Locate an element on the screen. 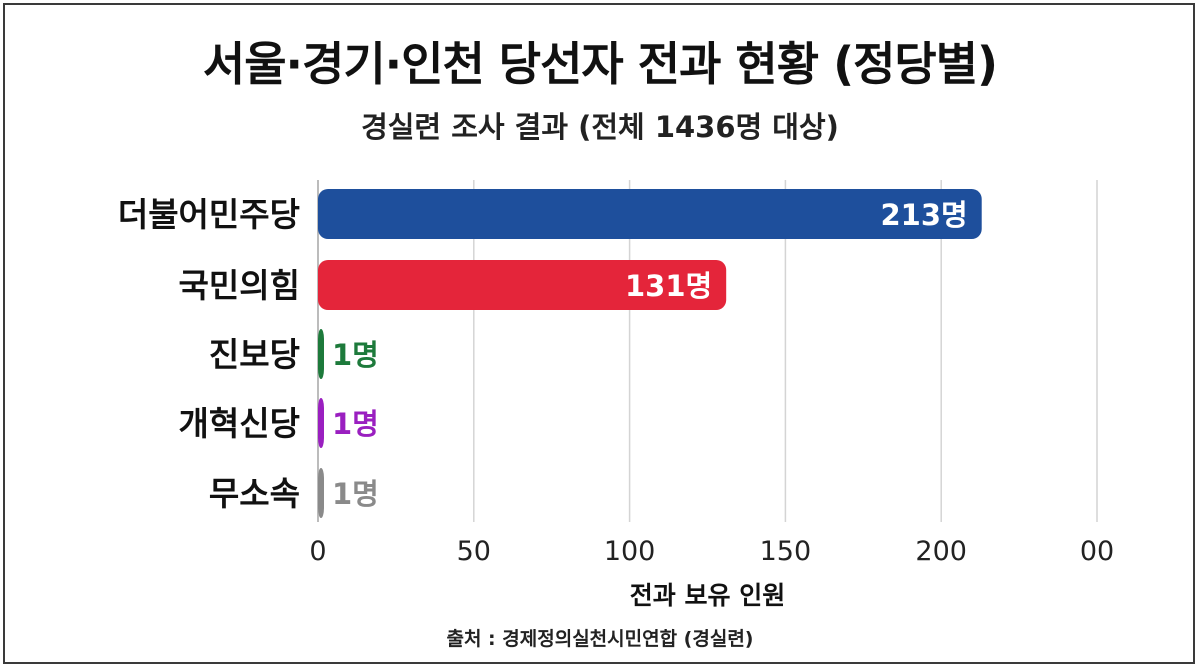 This screenshot has width=1200, height=669. category-label: 무소속 is located at coordinates (254, 493).